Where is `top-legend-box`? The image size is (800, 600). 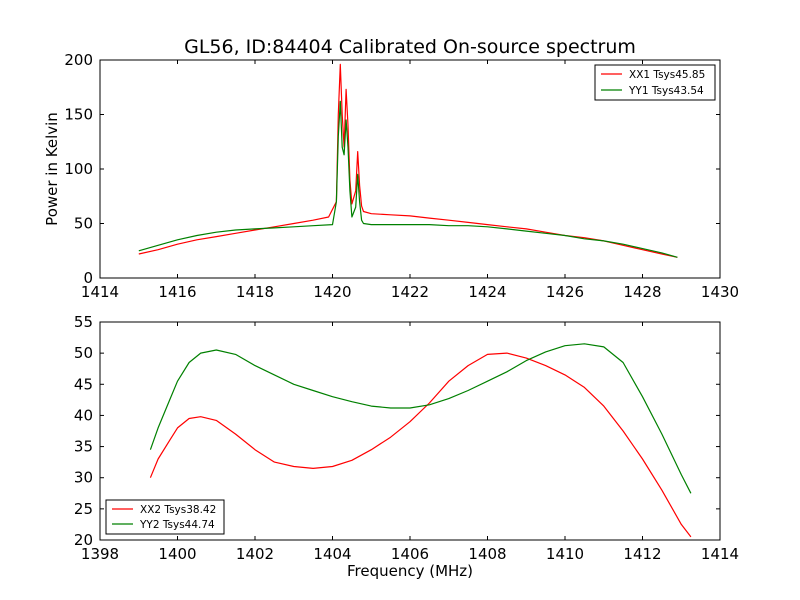 top-legend-box is located at coordinates (655, 82).